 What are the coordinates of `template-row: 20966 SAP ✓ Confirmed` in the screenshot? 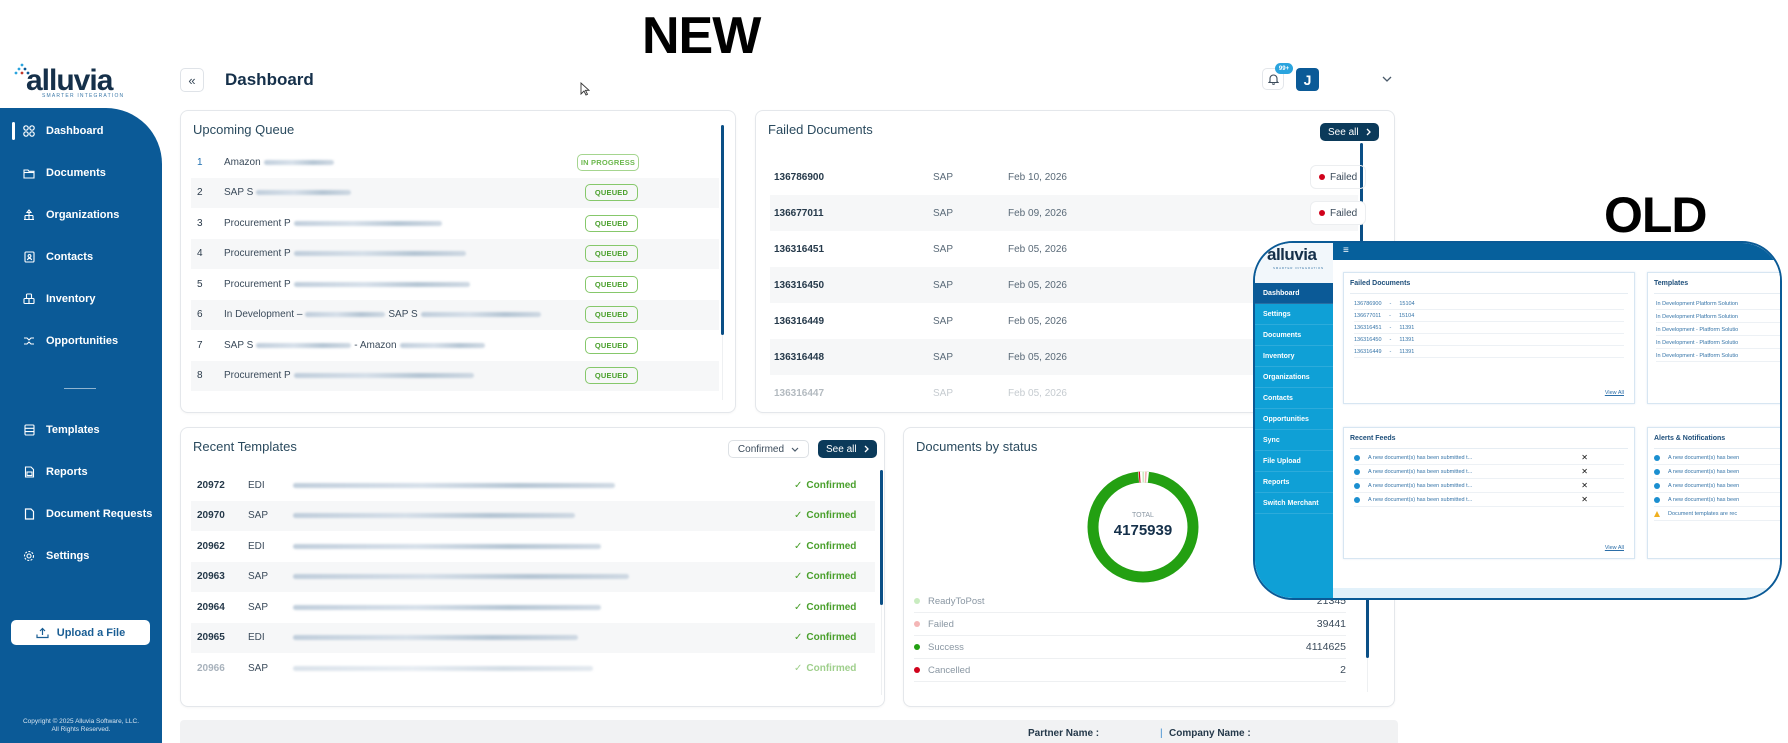 It's located at (533, 668).